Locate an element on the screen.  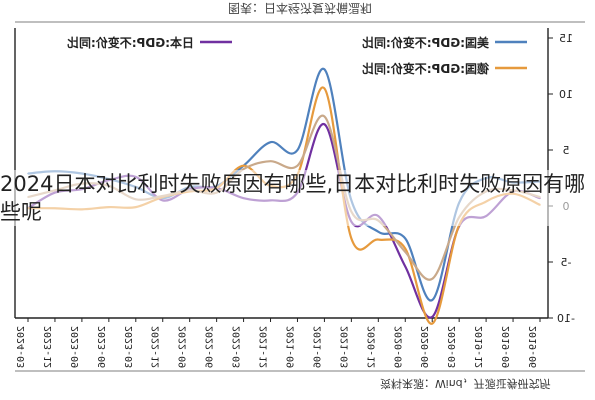
x-tick-label: 2021-03 is located at coordinates (344, 347).